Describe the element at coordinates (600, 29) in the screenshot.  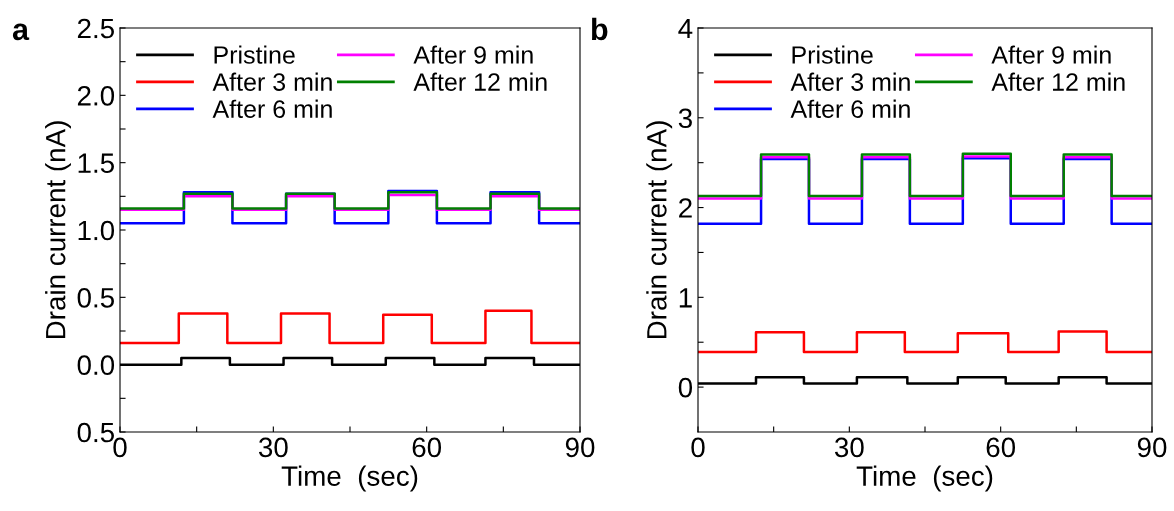
I see `chart-title: b` at that location.